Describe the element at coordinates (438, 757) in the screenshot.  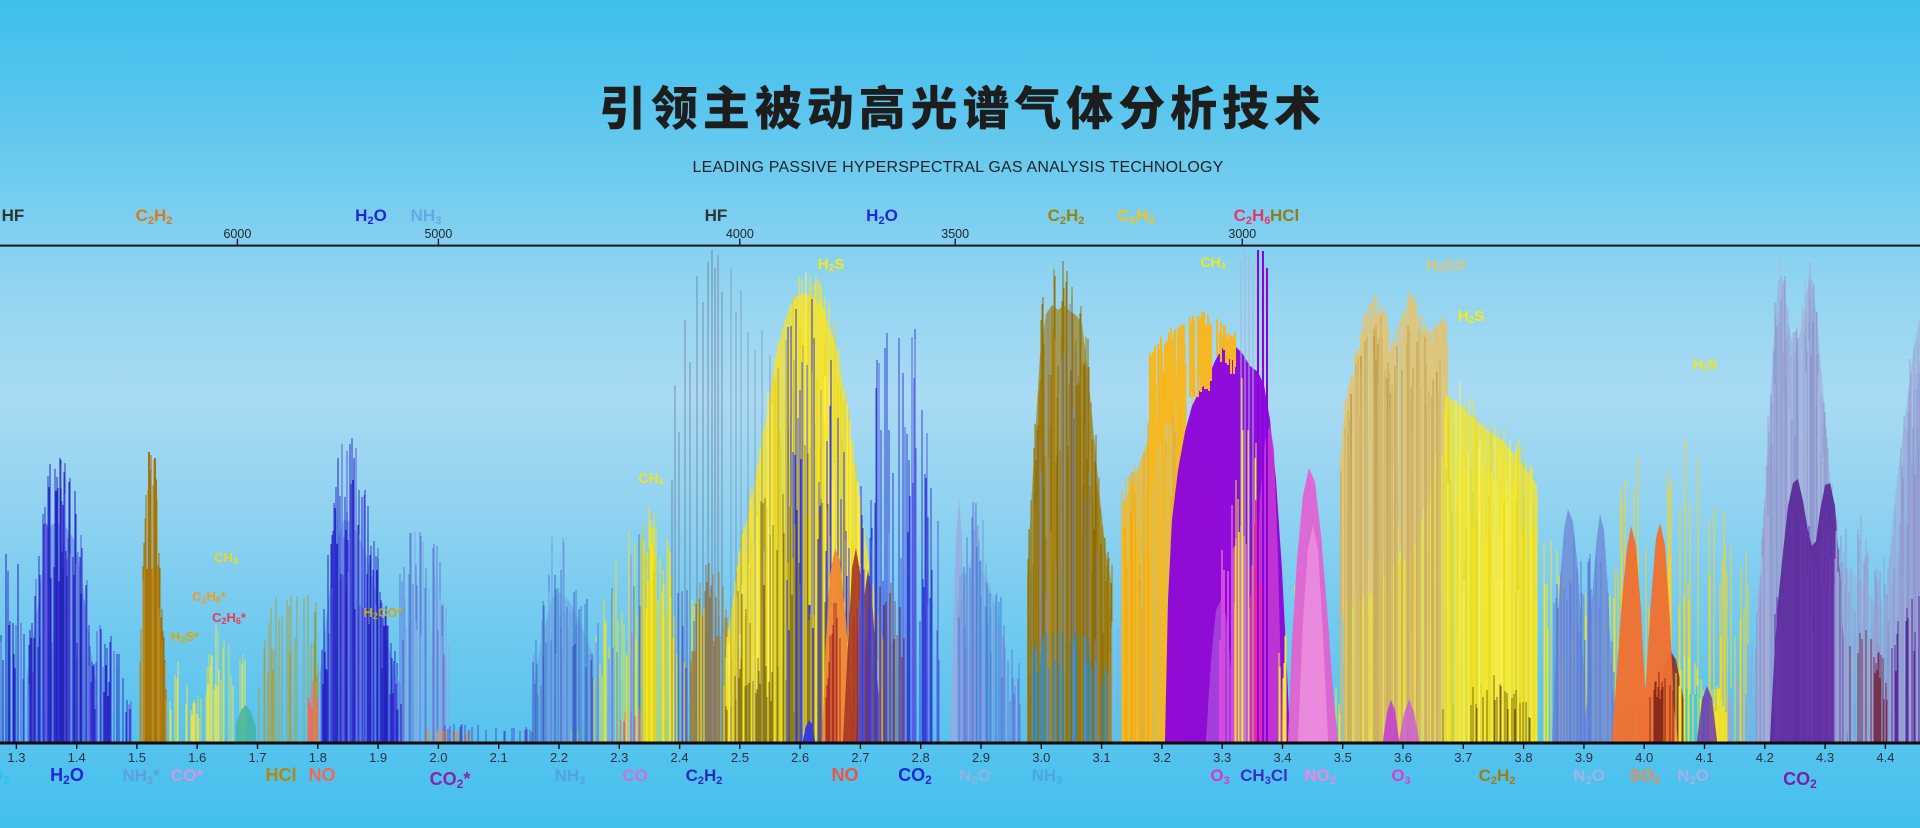
I see `svg-text: 2.0` at that location.